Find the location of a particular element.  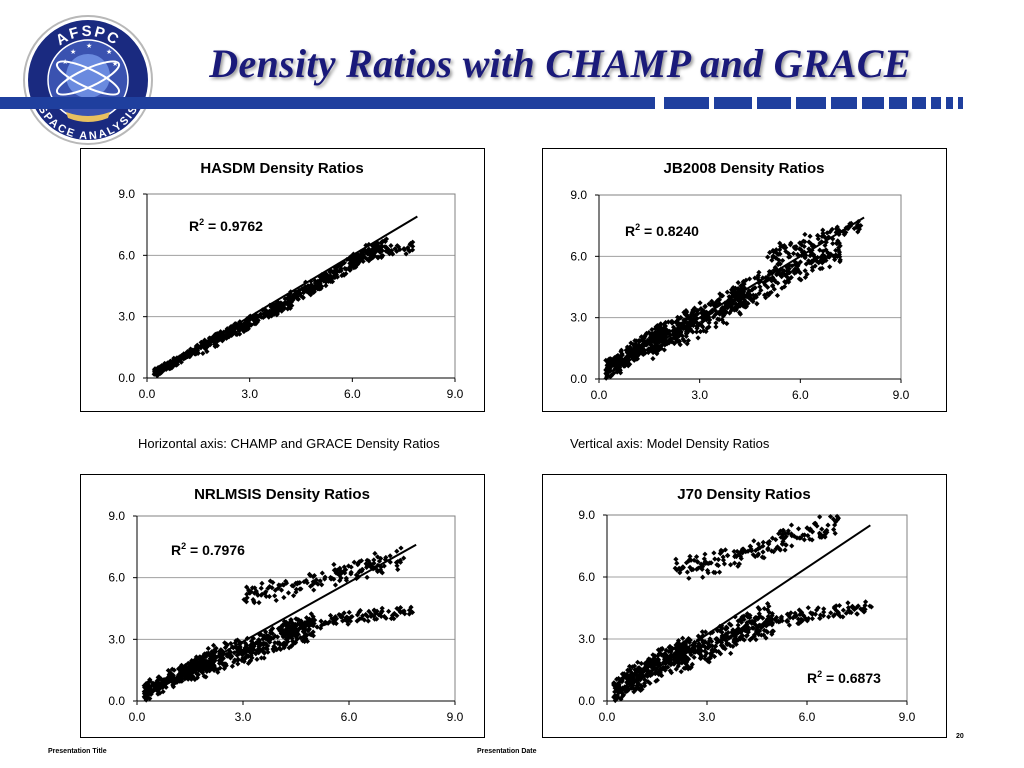

y-tick-label: 9.0 is located at coordinates (586, 515).